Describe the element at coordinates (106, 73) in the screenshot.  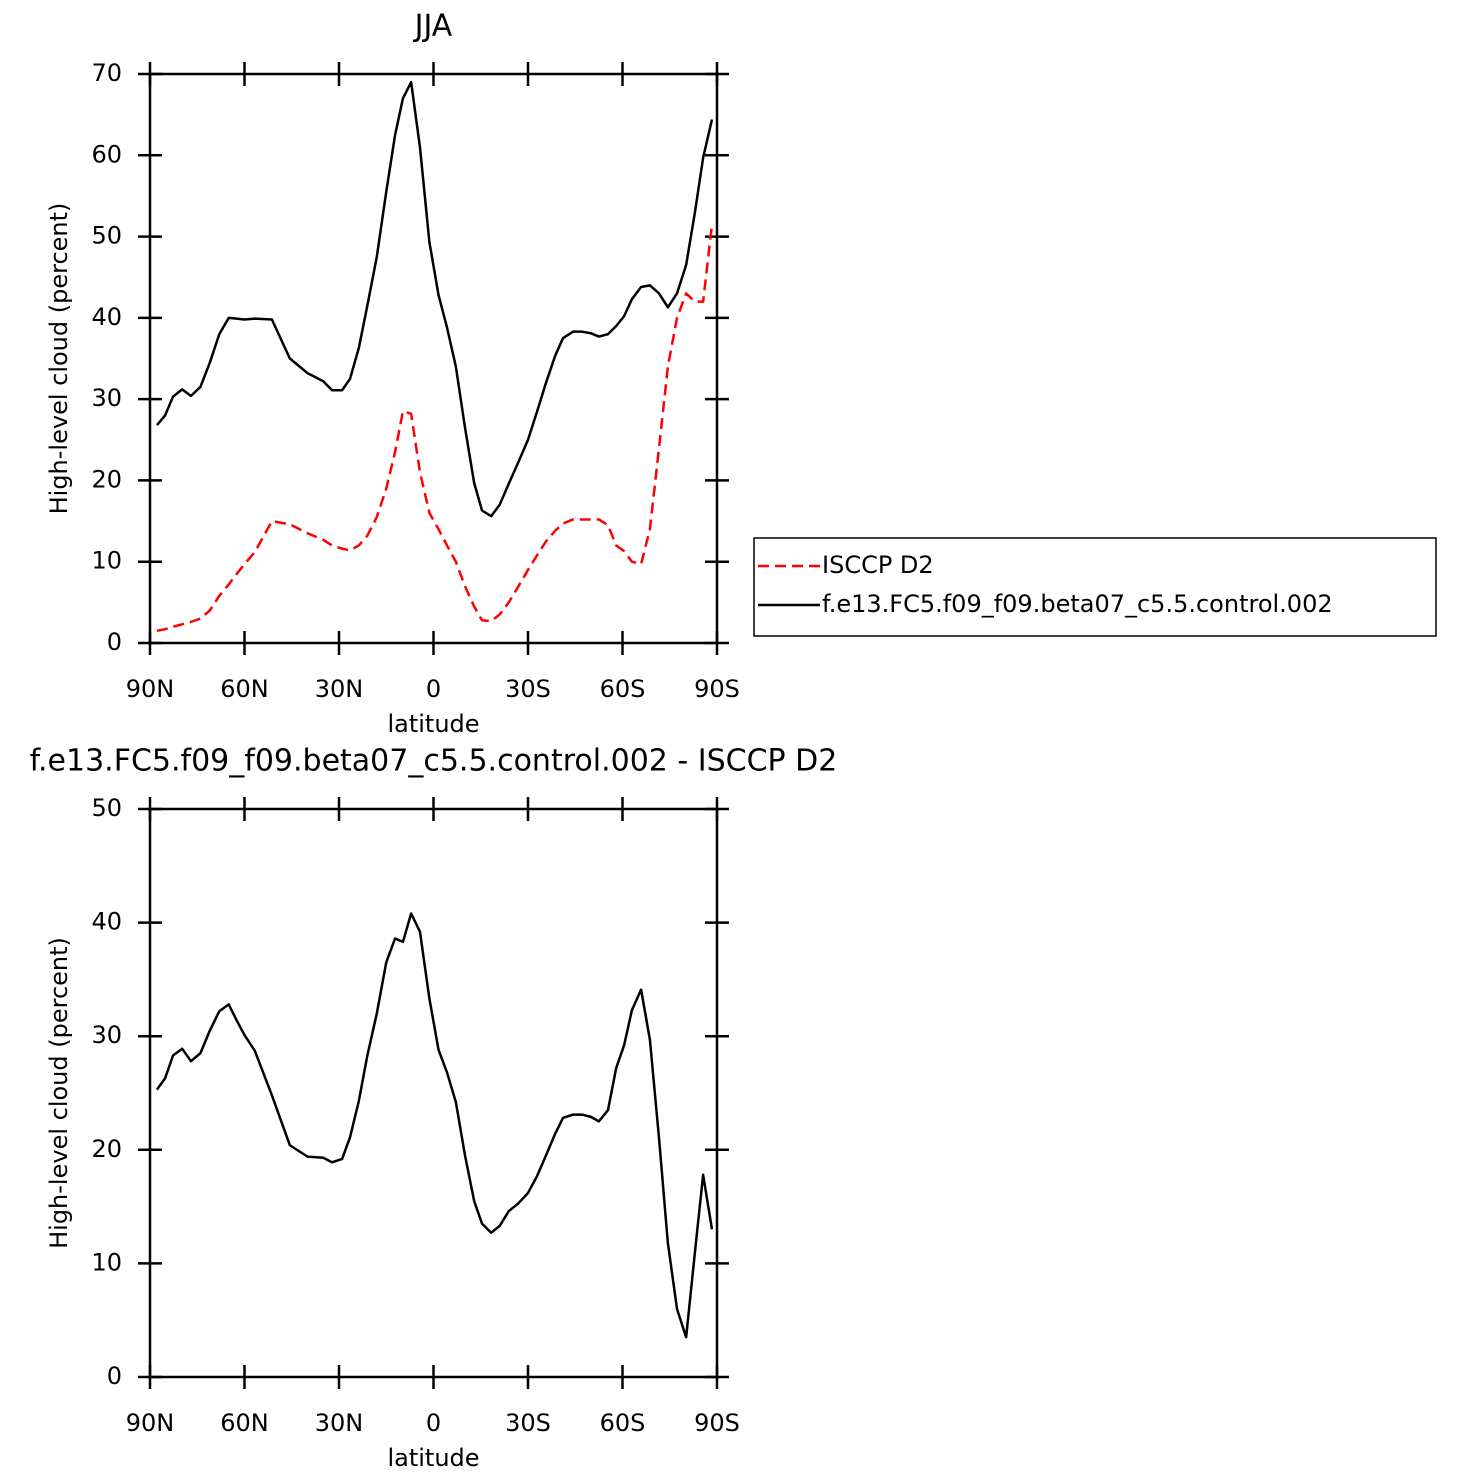
I see `y-tick-label: 70` at that location.